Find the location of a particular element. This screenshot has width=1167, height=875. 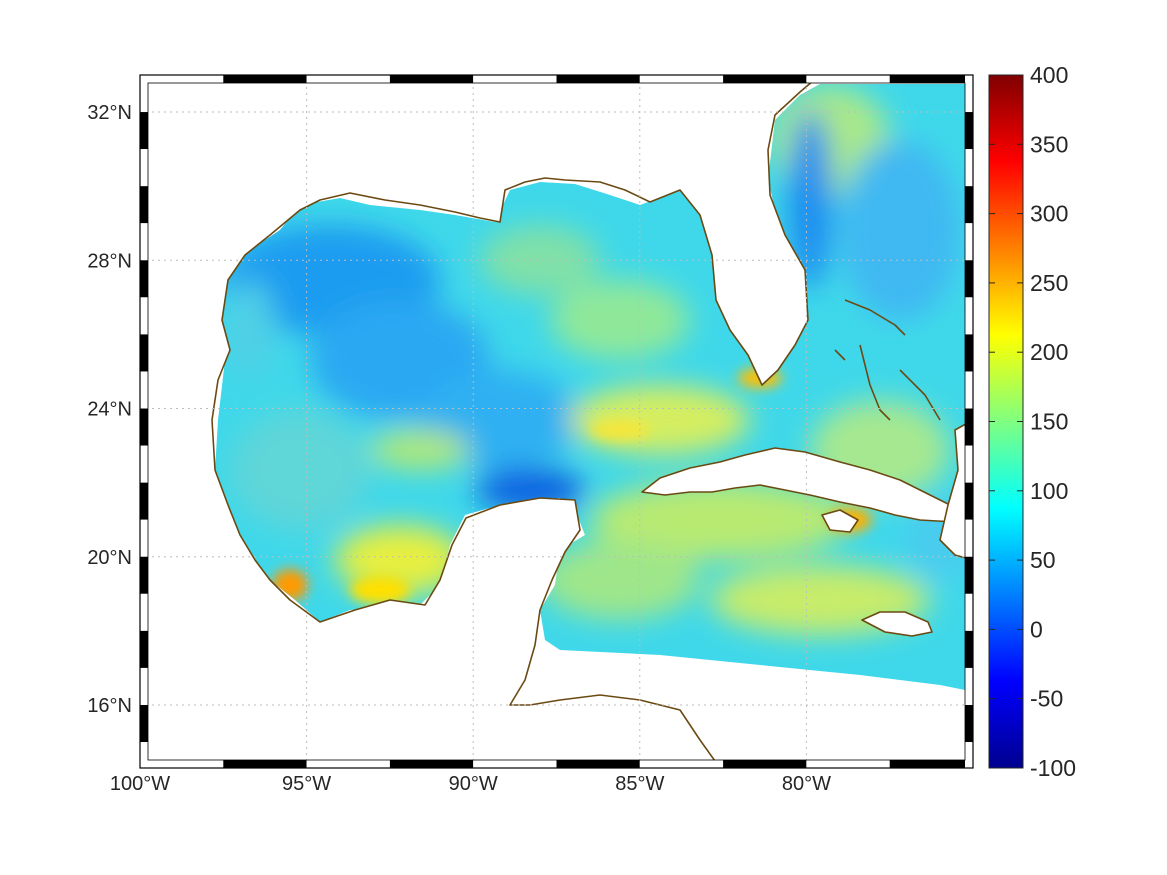

colorbar-ticks: 400 350 300 250 200 150 100 50 0 -50 -100 is located at coordinates (1032, 421).